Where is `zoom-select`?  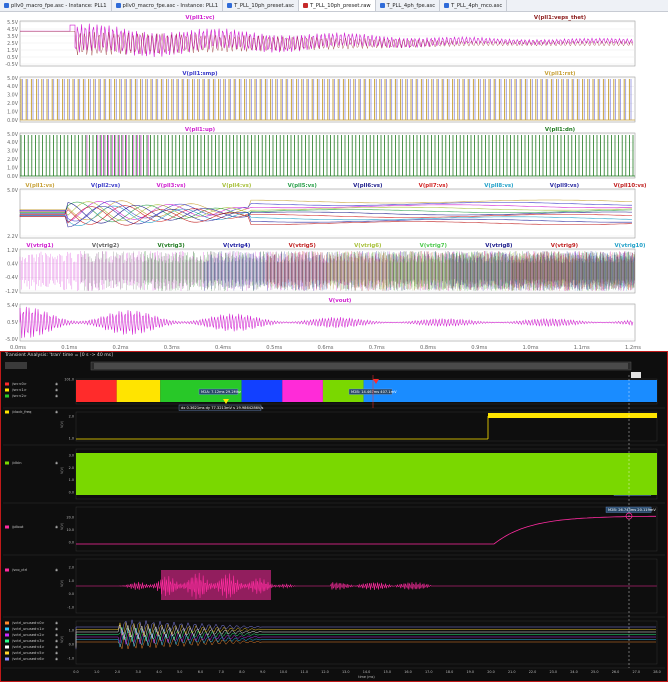 zoom-select is located at coordinates (16, 365).